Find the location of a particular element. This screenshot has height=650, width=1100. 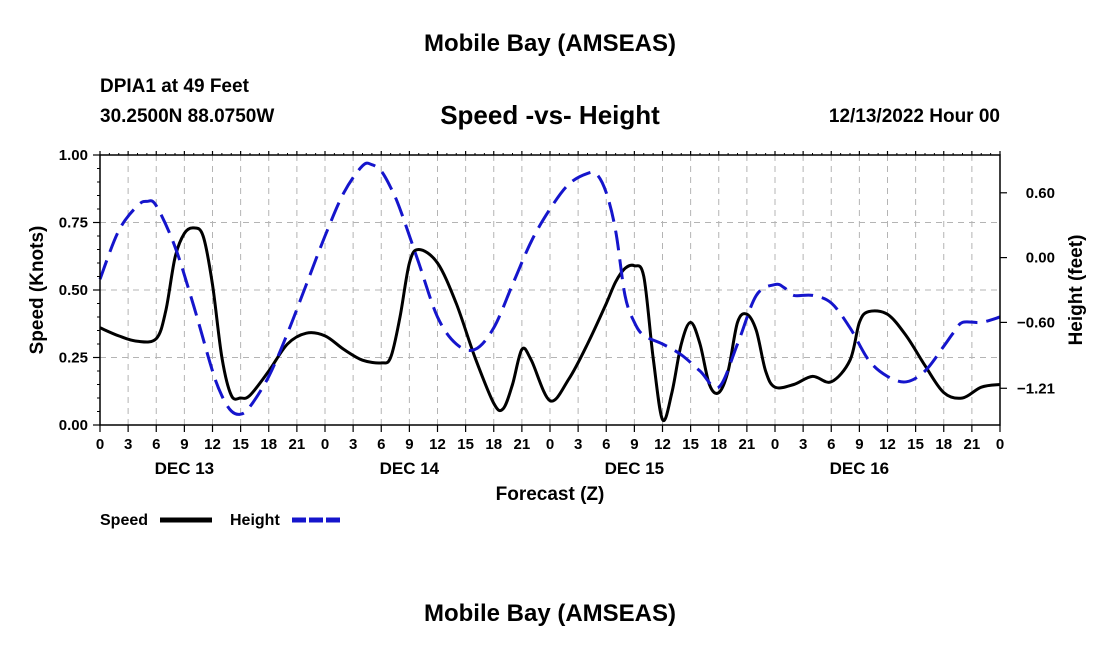

legend-label-height: Height is located at coordinates (255, 520).